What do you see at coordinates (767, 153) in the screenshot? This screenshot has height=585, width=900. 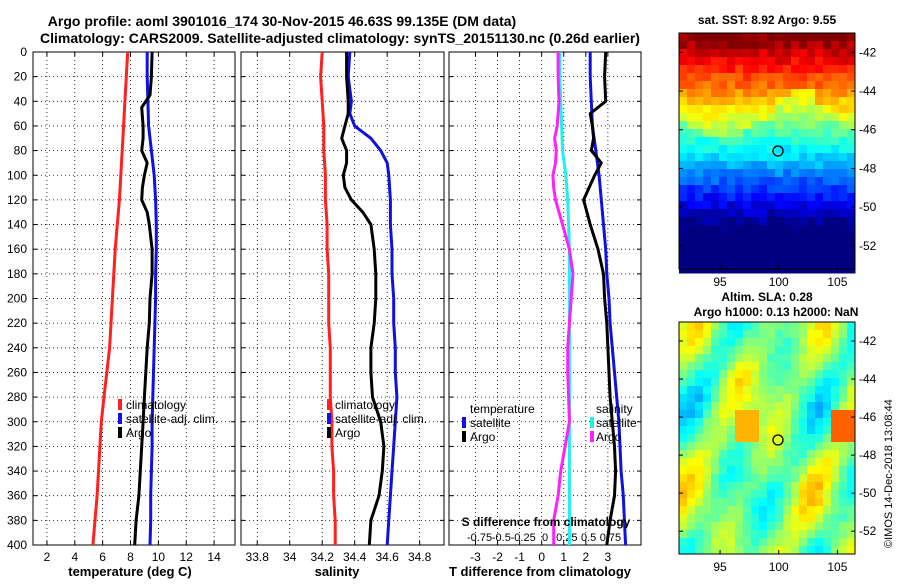 I see `sst-map-image` at bounding box center [767, 153].